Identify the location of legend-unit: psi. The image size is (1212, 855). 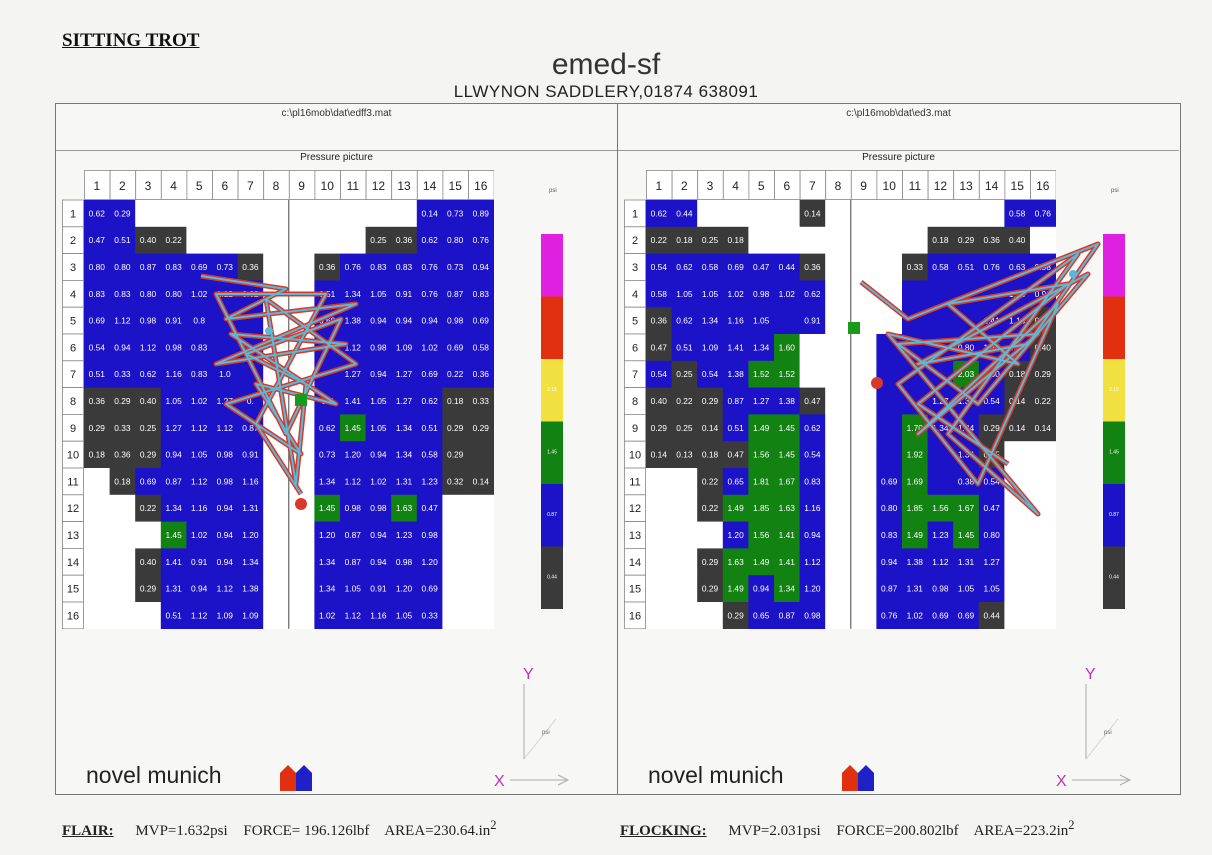
(1115, 191).